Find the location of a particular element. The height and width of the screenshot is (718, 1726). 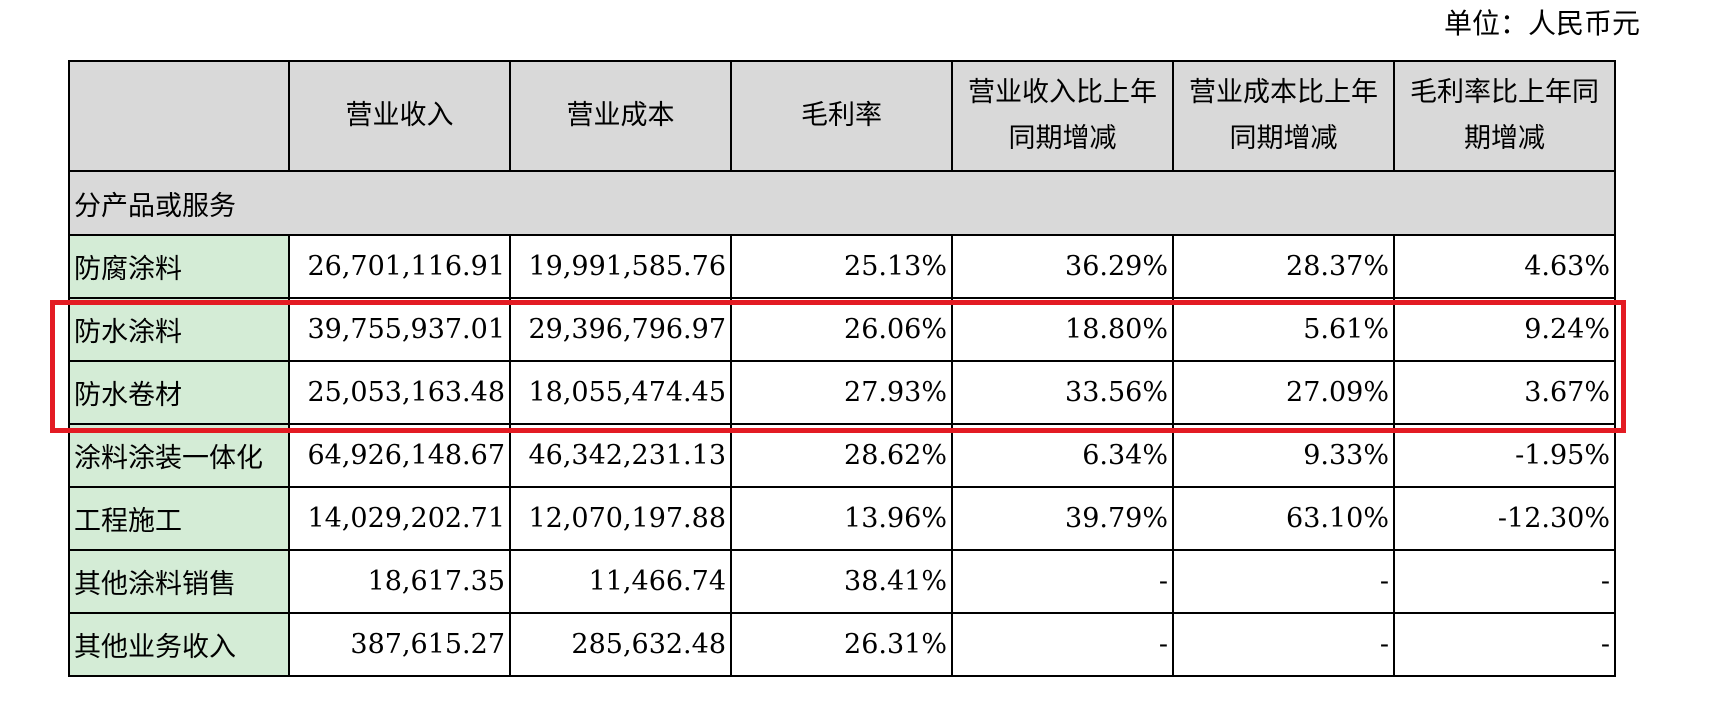

margin-change-cell: 9.24% is located at coordinates (1504, 329).